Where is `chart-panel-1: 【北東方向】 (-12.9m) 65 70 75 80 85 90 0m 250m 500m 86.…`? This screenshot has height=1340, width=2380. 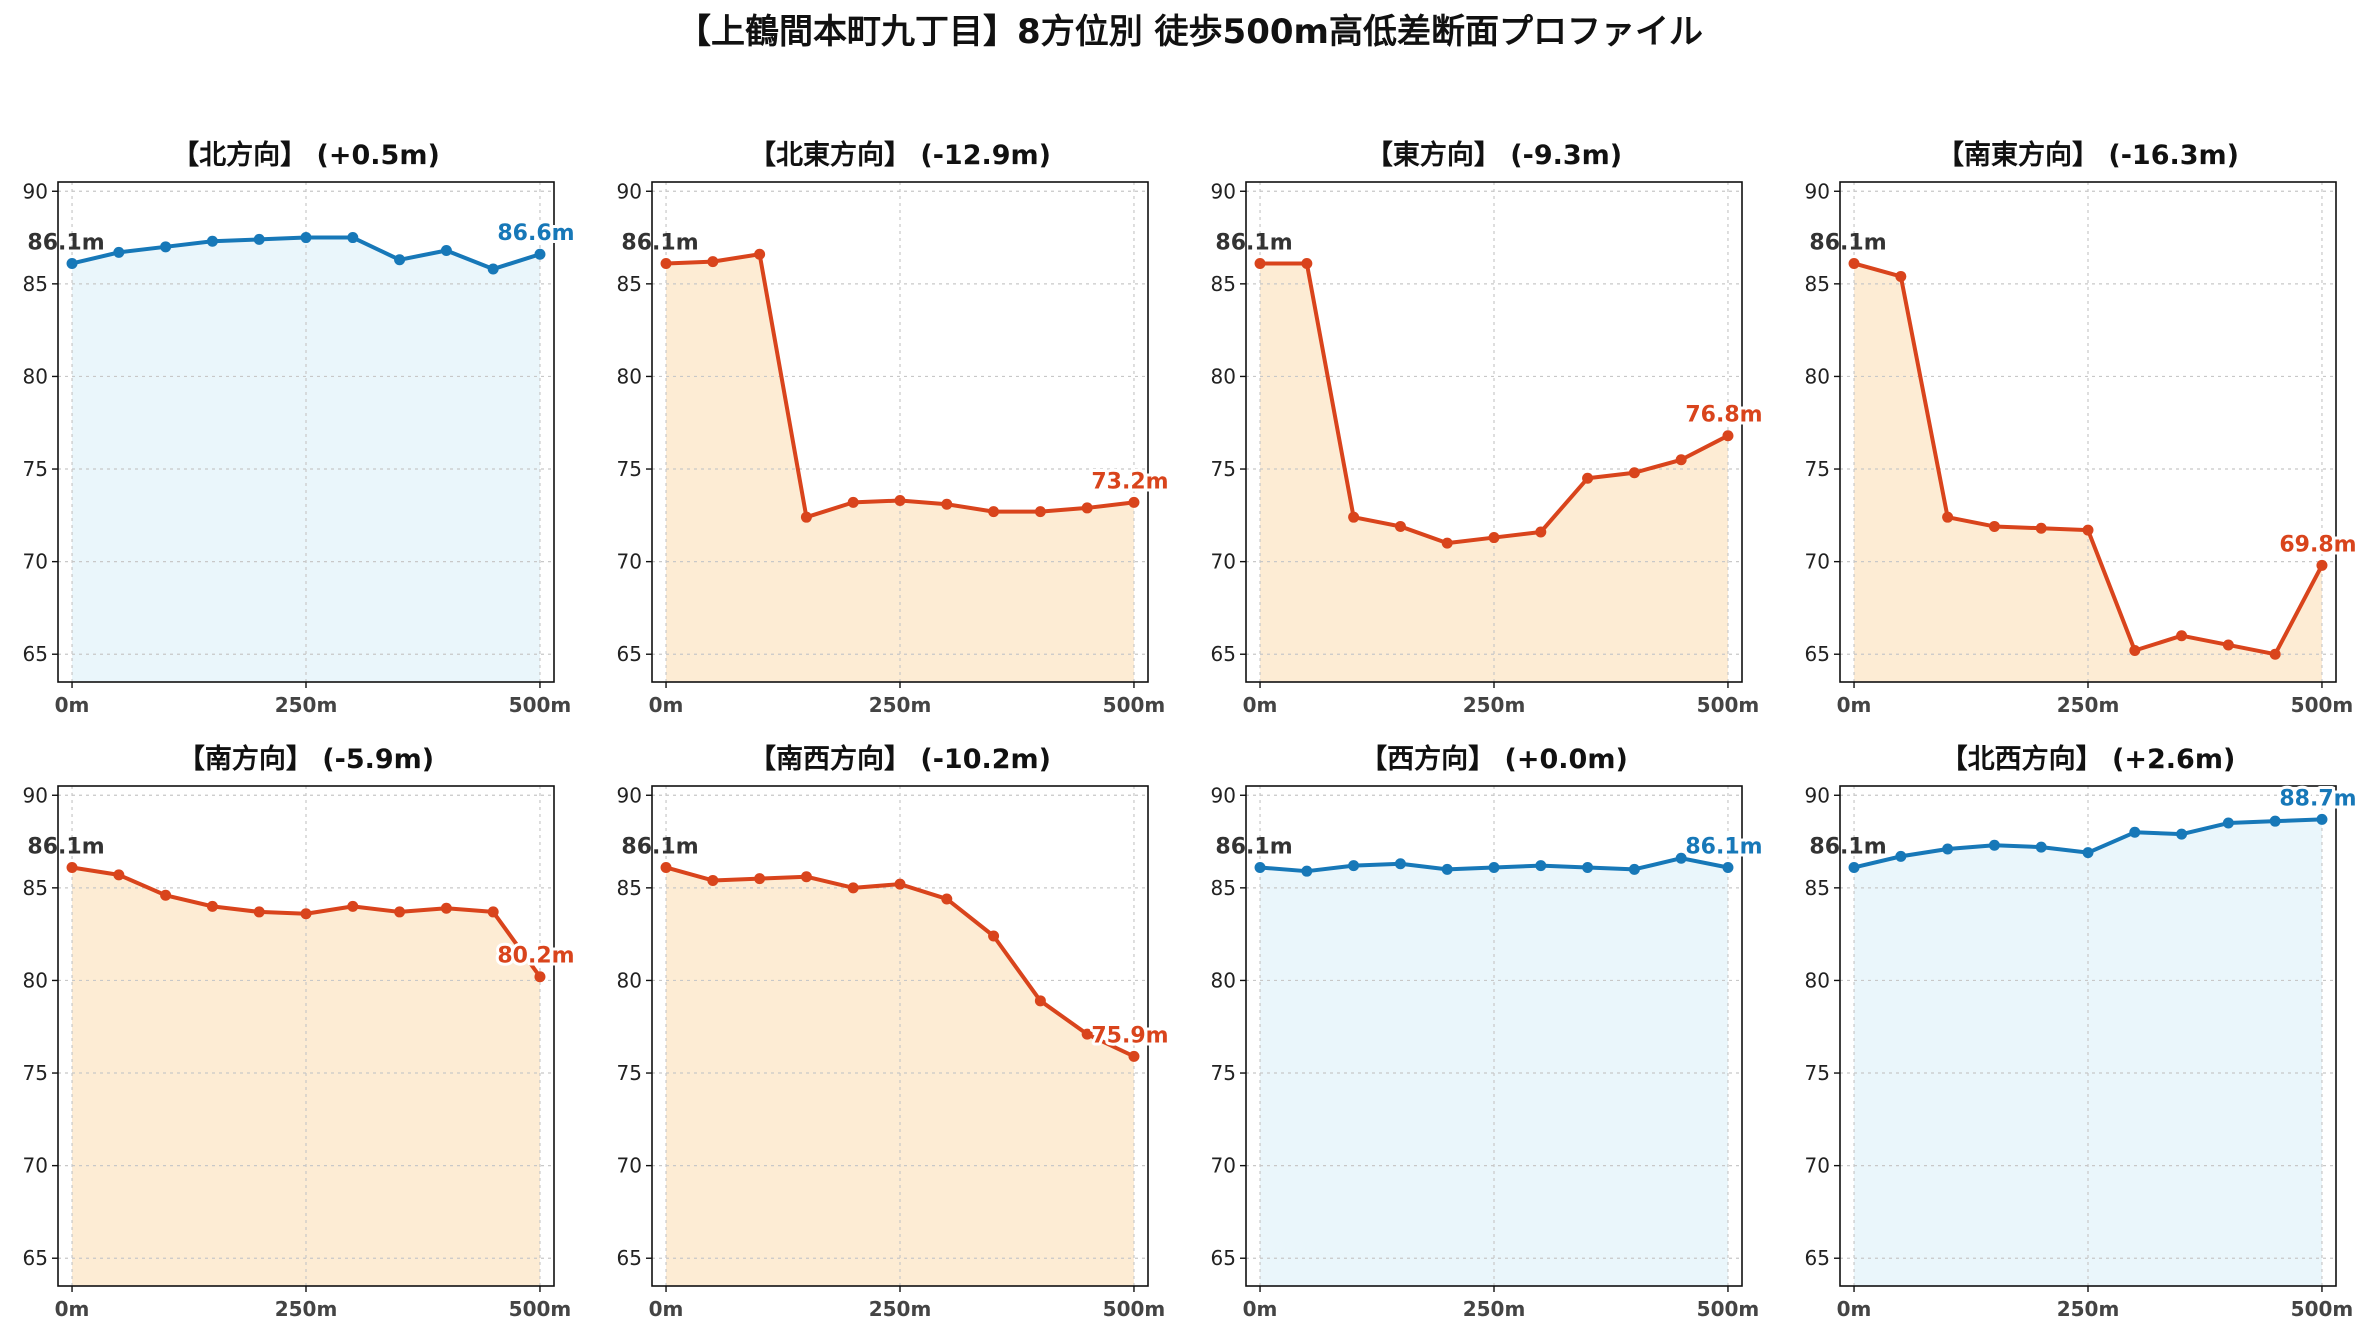
chart-panel-1: 【北東方向】 (-12.9m) 65 70 75 80 85 90 0m 250m 500m 86.… is located at coordinates (894, 428).